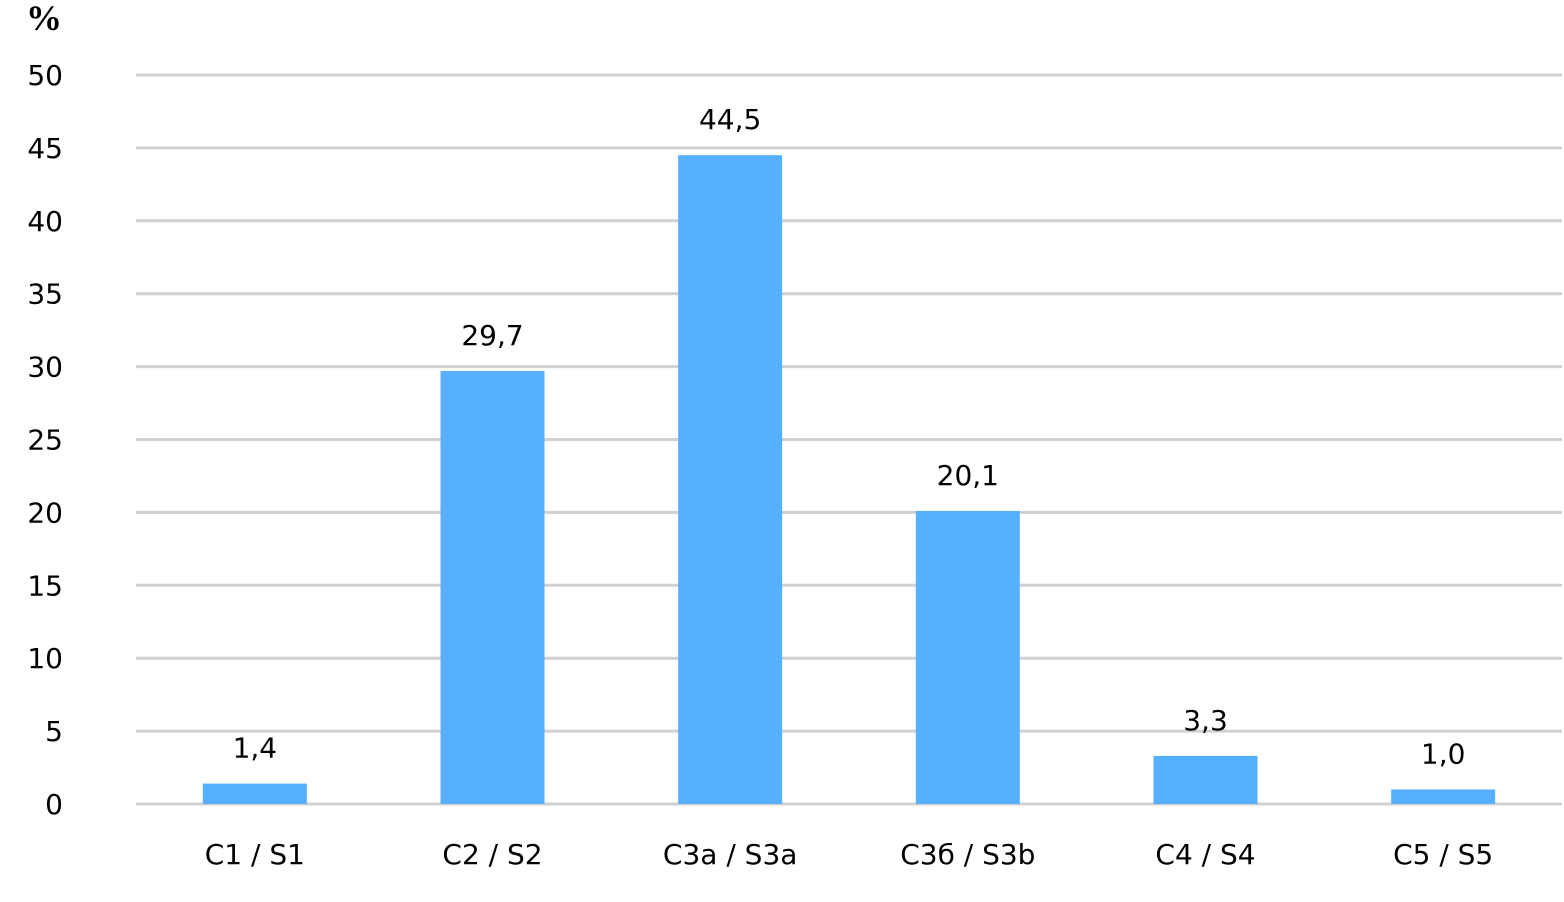 Image resolution: width=1564 pixels, height=902 pixels. Describe the element at coordinates (968, 475) in the screenshot. I see `data-label-4: 20,1` at that location.